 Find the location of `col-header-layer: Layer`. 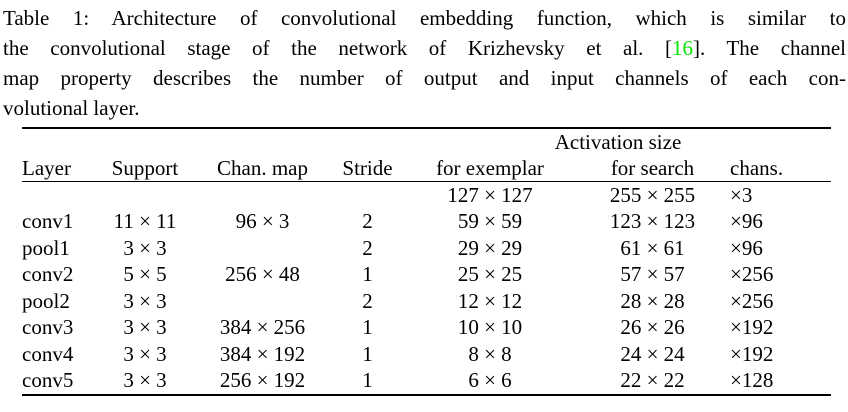

col-header-layer: Layer is located at coordinates (58, 168).